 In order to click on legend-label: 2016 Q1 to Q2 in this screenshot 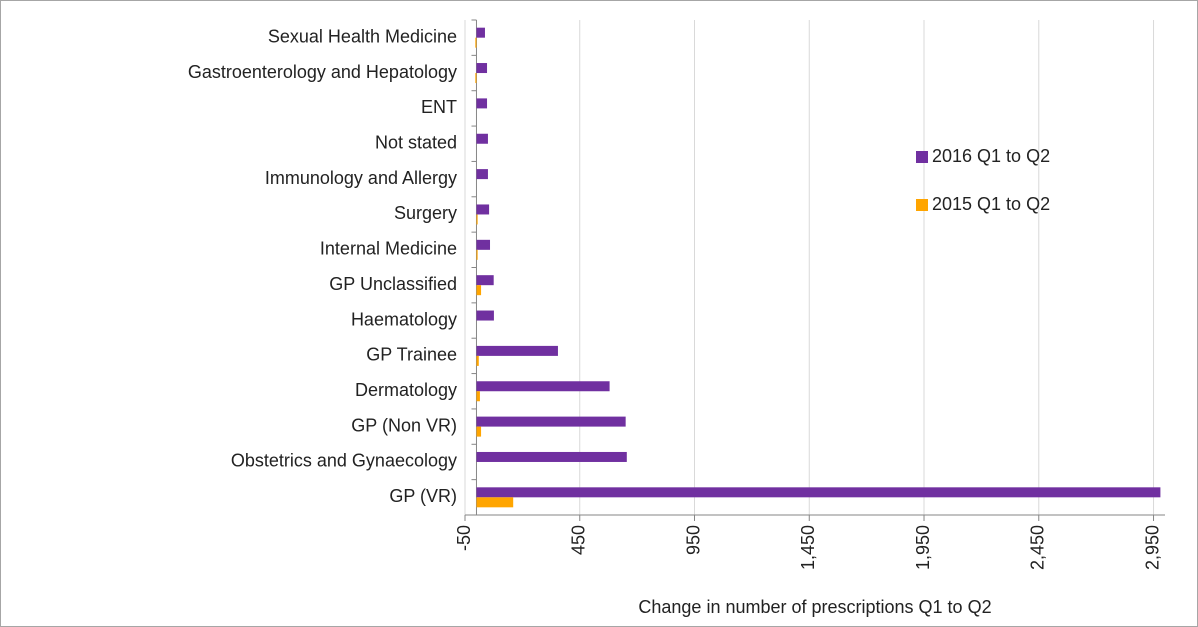, I will do `click(991, 156)`.